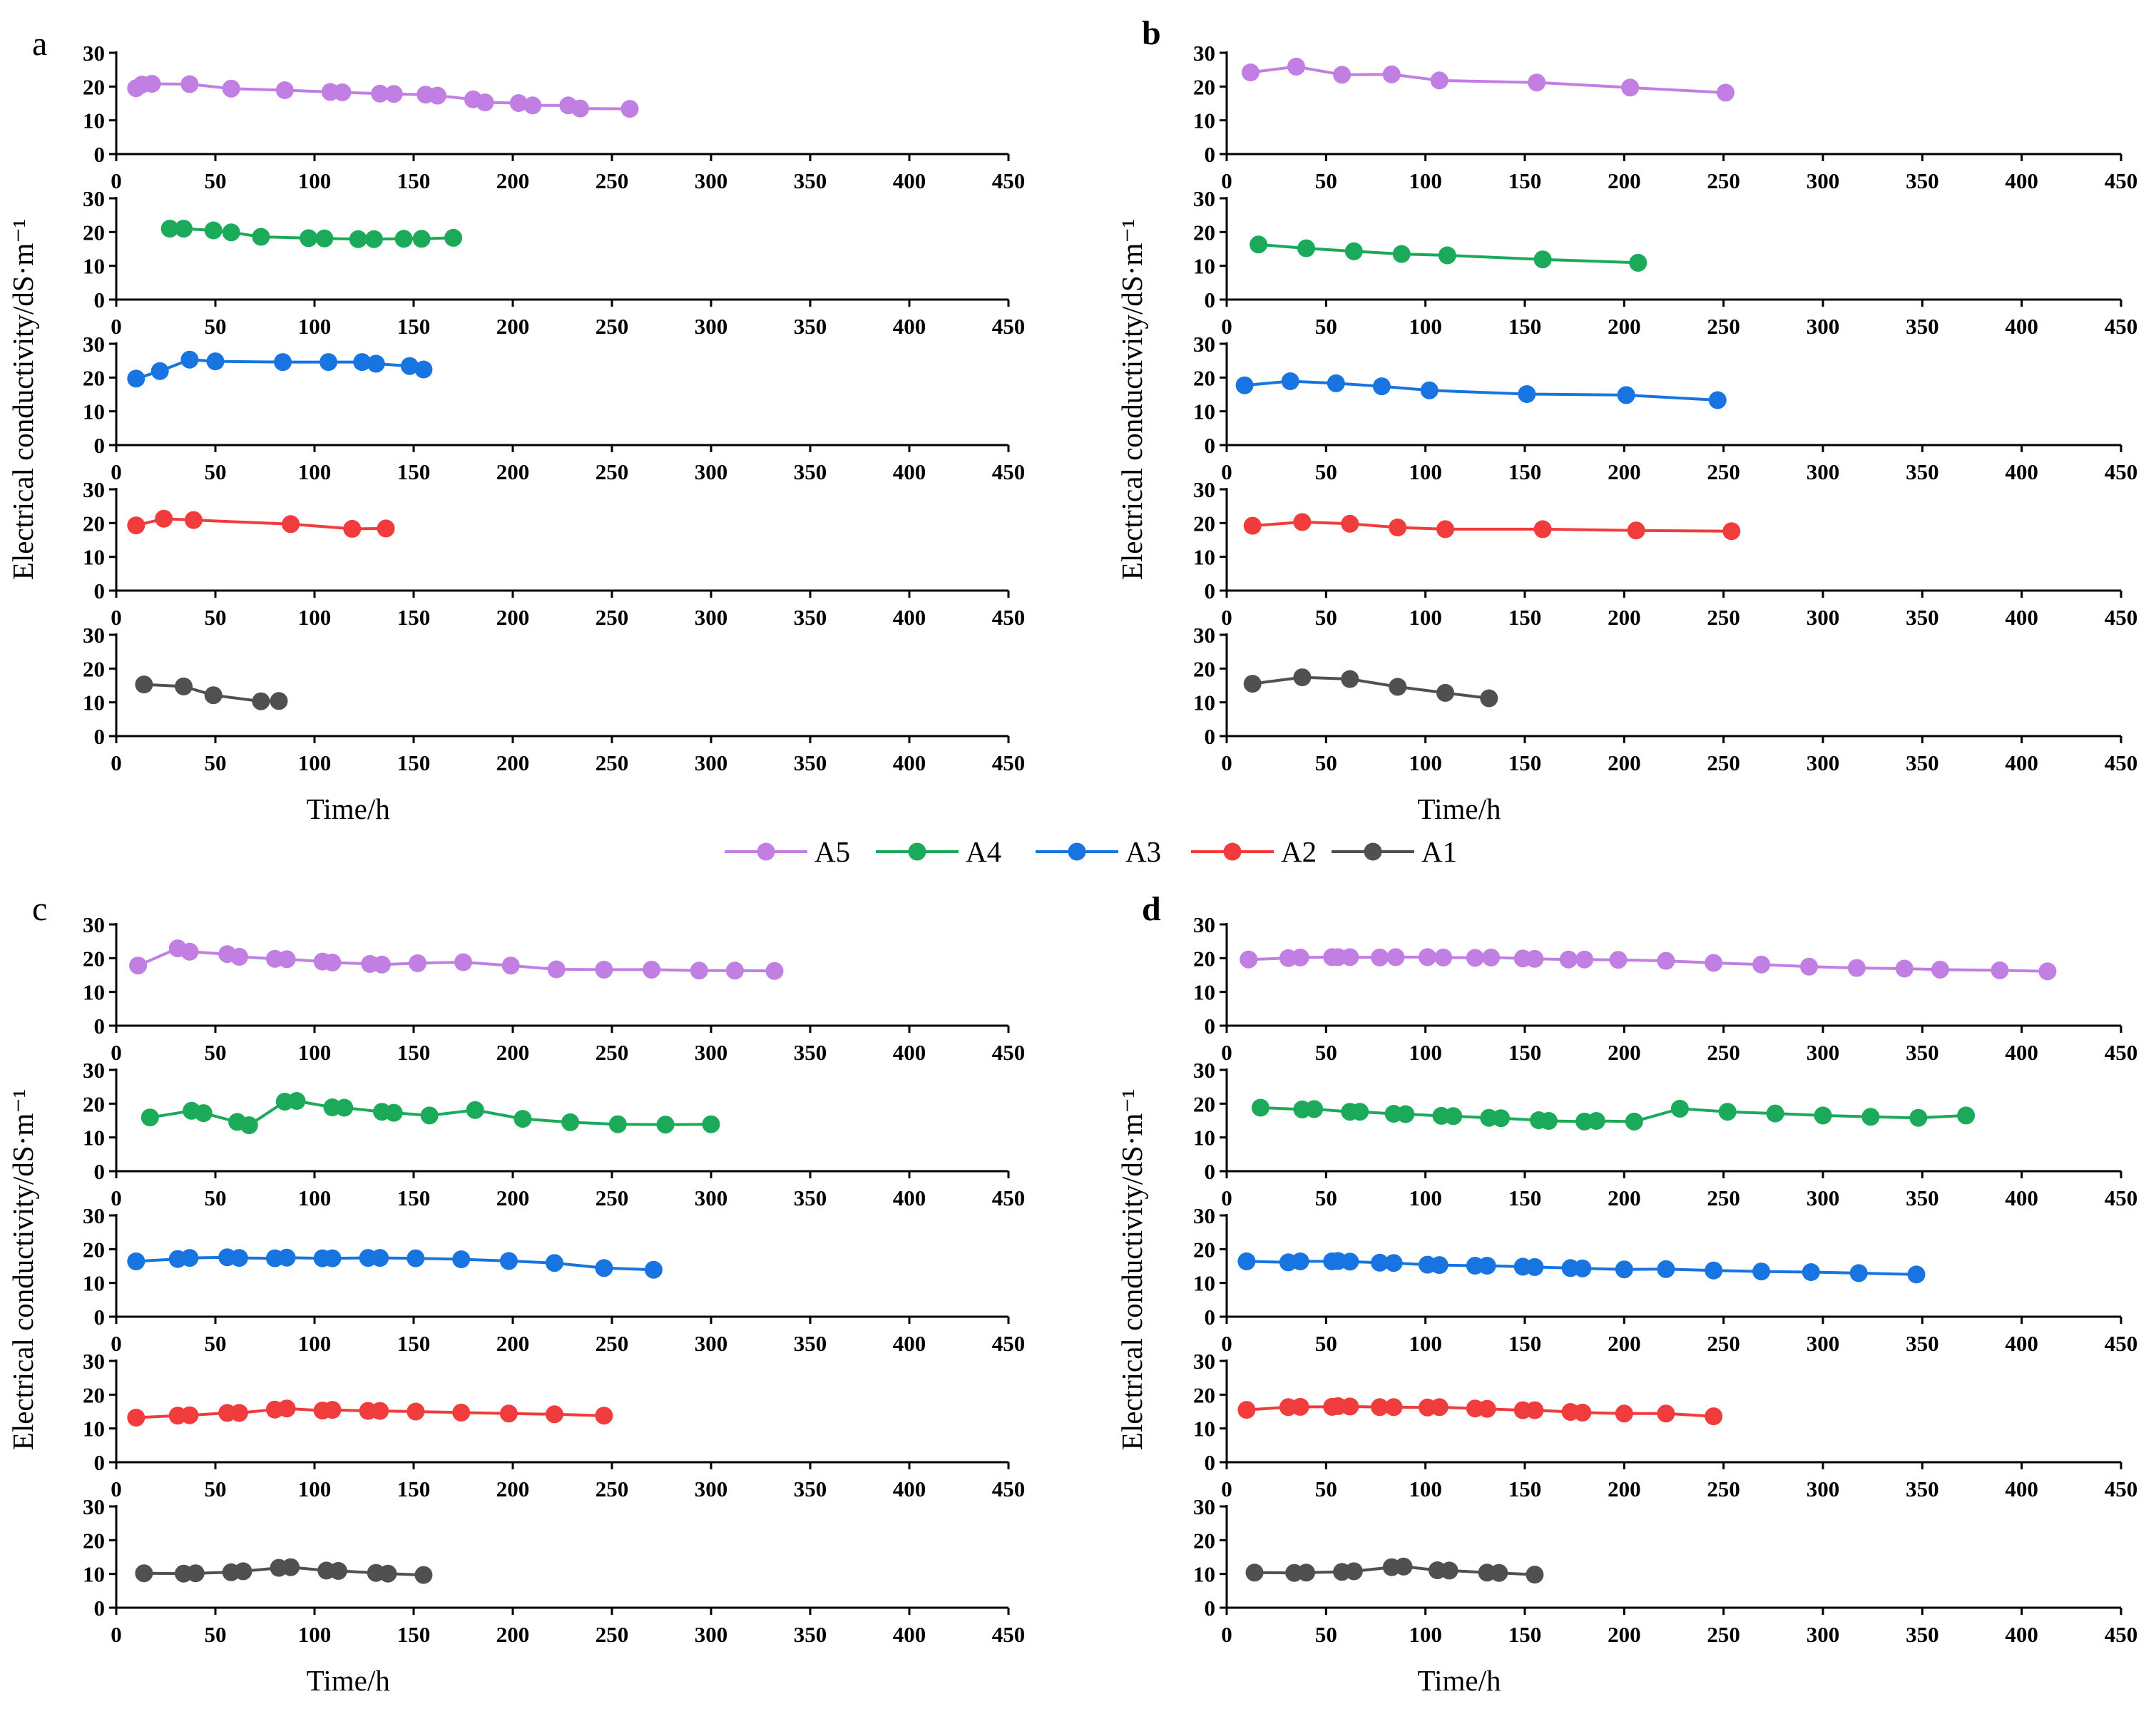 Image resolution: width=2156 pixels, height=1709 pixels. I want to click on y-tick-label: 20, so click(94, 233).